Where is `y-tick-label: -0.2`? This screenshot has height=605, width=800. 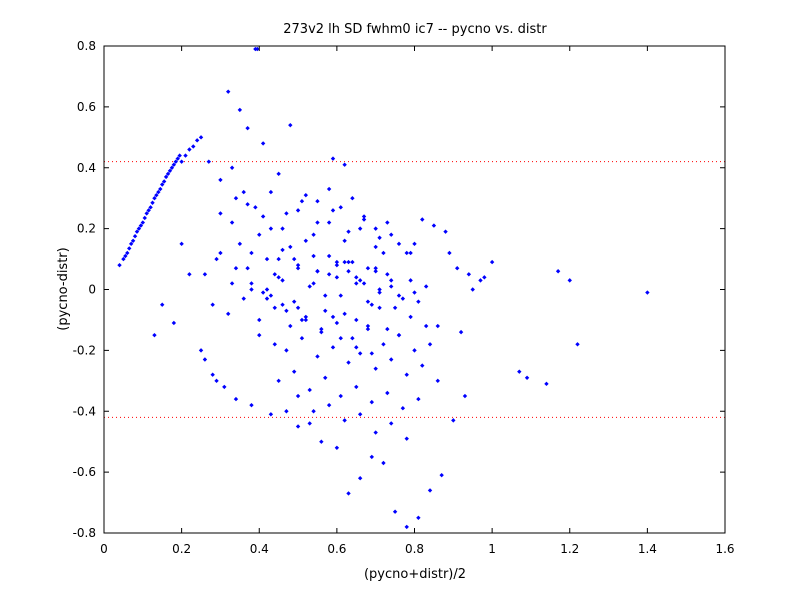
y-tick-label: -0.2 is located at coordinates (84, 350).